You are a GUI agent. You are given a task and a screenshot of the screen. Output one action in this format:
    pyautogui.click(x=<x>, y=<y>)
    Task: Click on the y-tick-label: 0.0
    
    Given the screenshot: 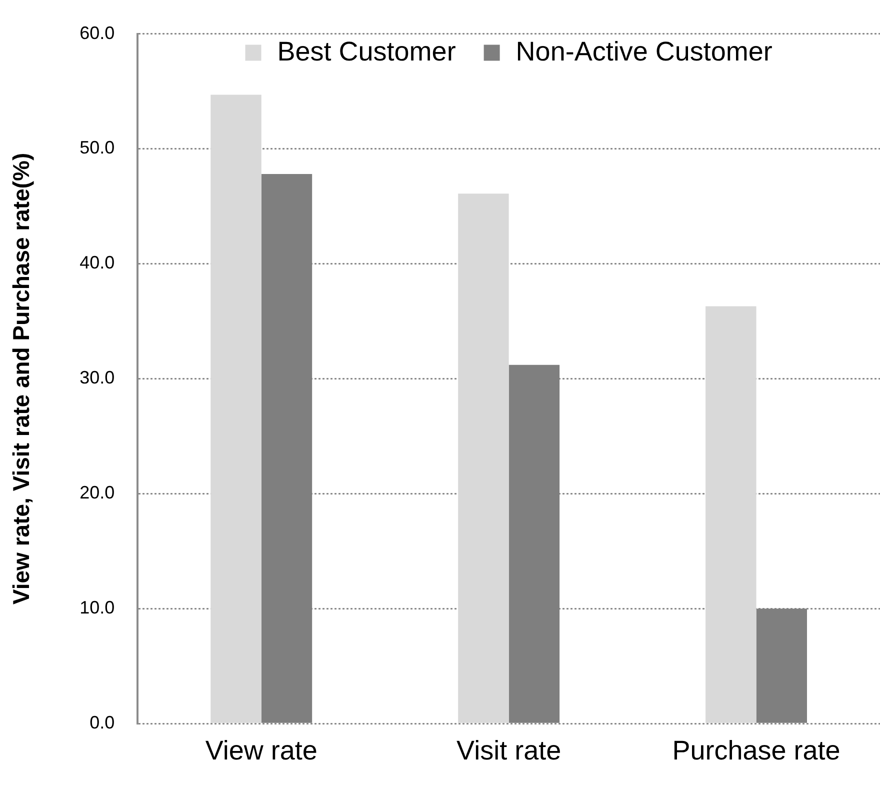 What is the action you would take?
    pyautogui.click(x=102, y=722)
    